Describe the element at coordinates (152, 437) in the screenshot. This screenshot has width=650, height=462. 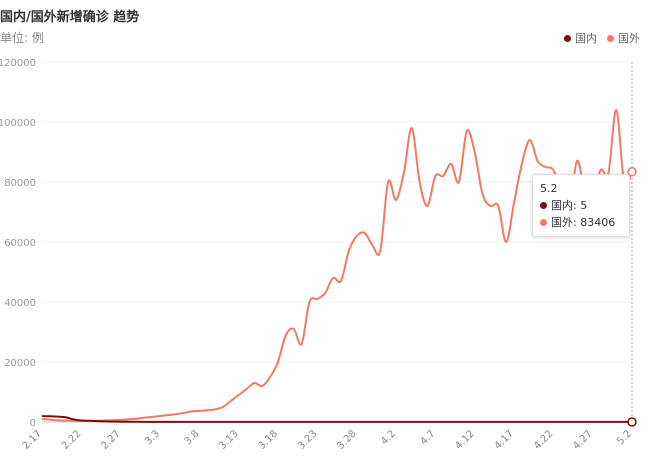
I see `x-tick-label: 3.3` at that location.